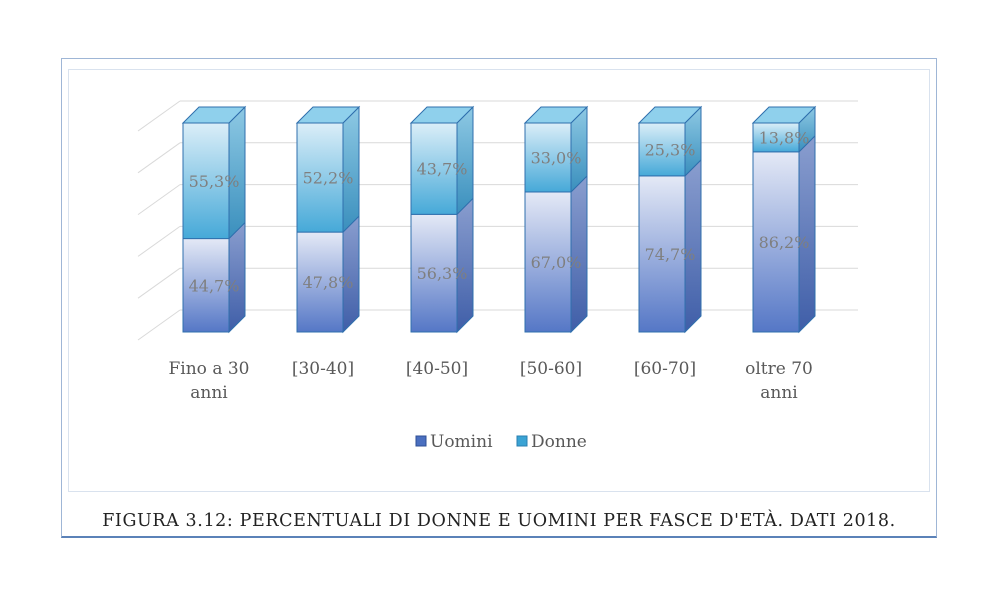  What do you see at coordinates (214, 181) in the screenshot?
I see `data-label-donne: 55,3%` at bounding box center [214, 181].